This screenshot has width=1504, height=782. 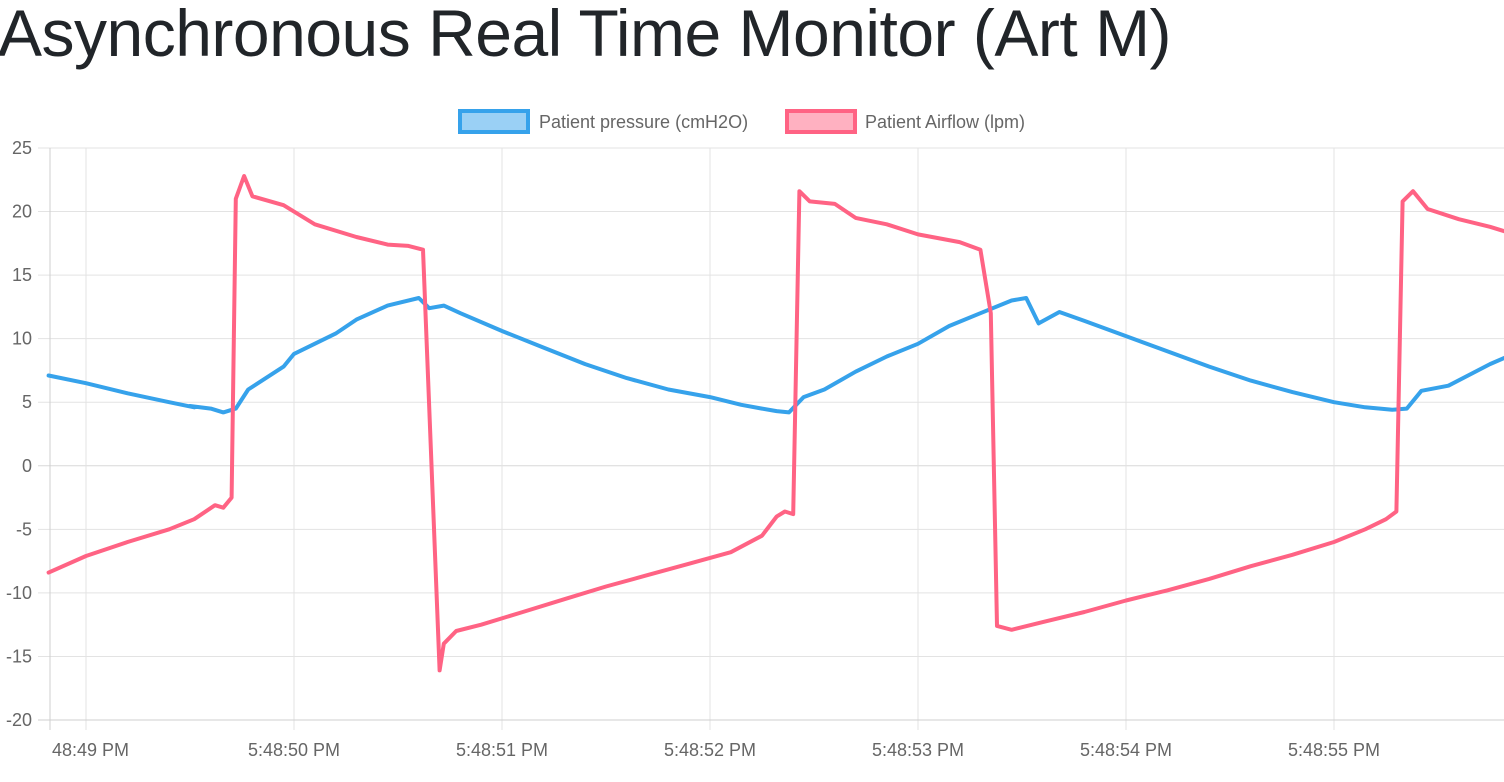 What do you see at coordinates (19, 720) in the screenshot?
I see `y-tick-label: -20` at bounding box center [19, 720].